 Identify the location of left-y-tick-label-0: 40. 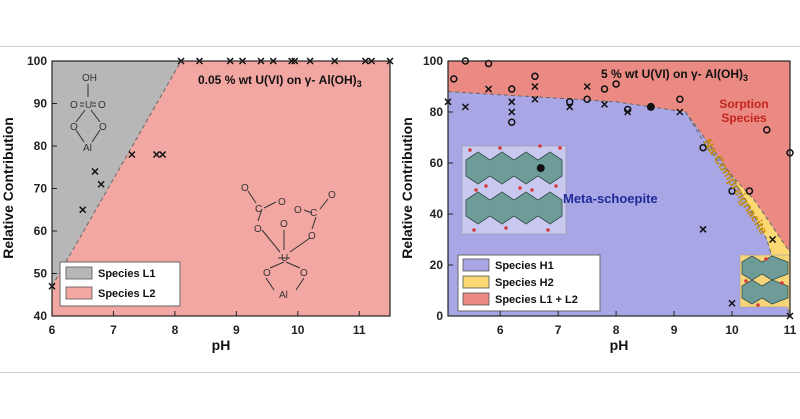
(41, 316).